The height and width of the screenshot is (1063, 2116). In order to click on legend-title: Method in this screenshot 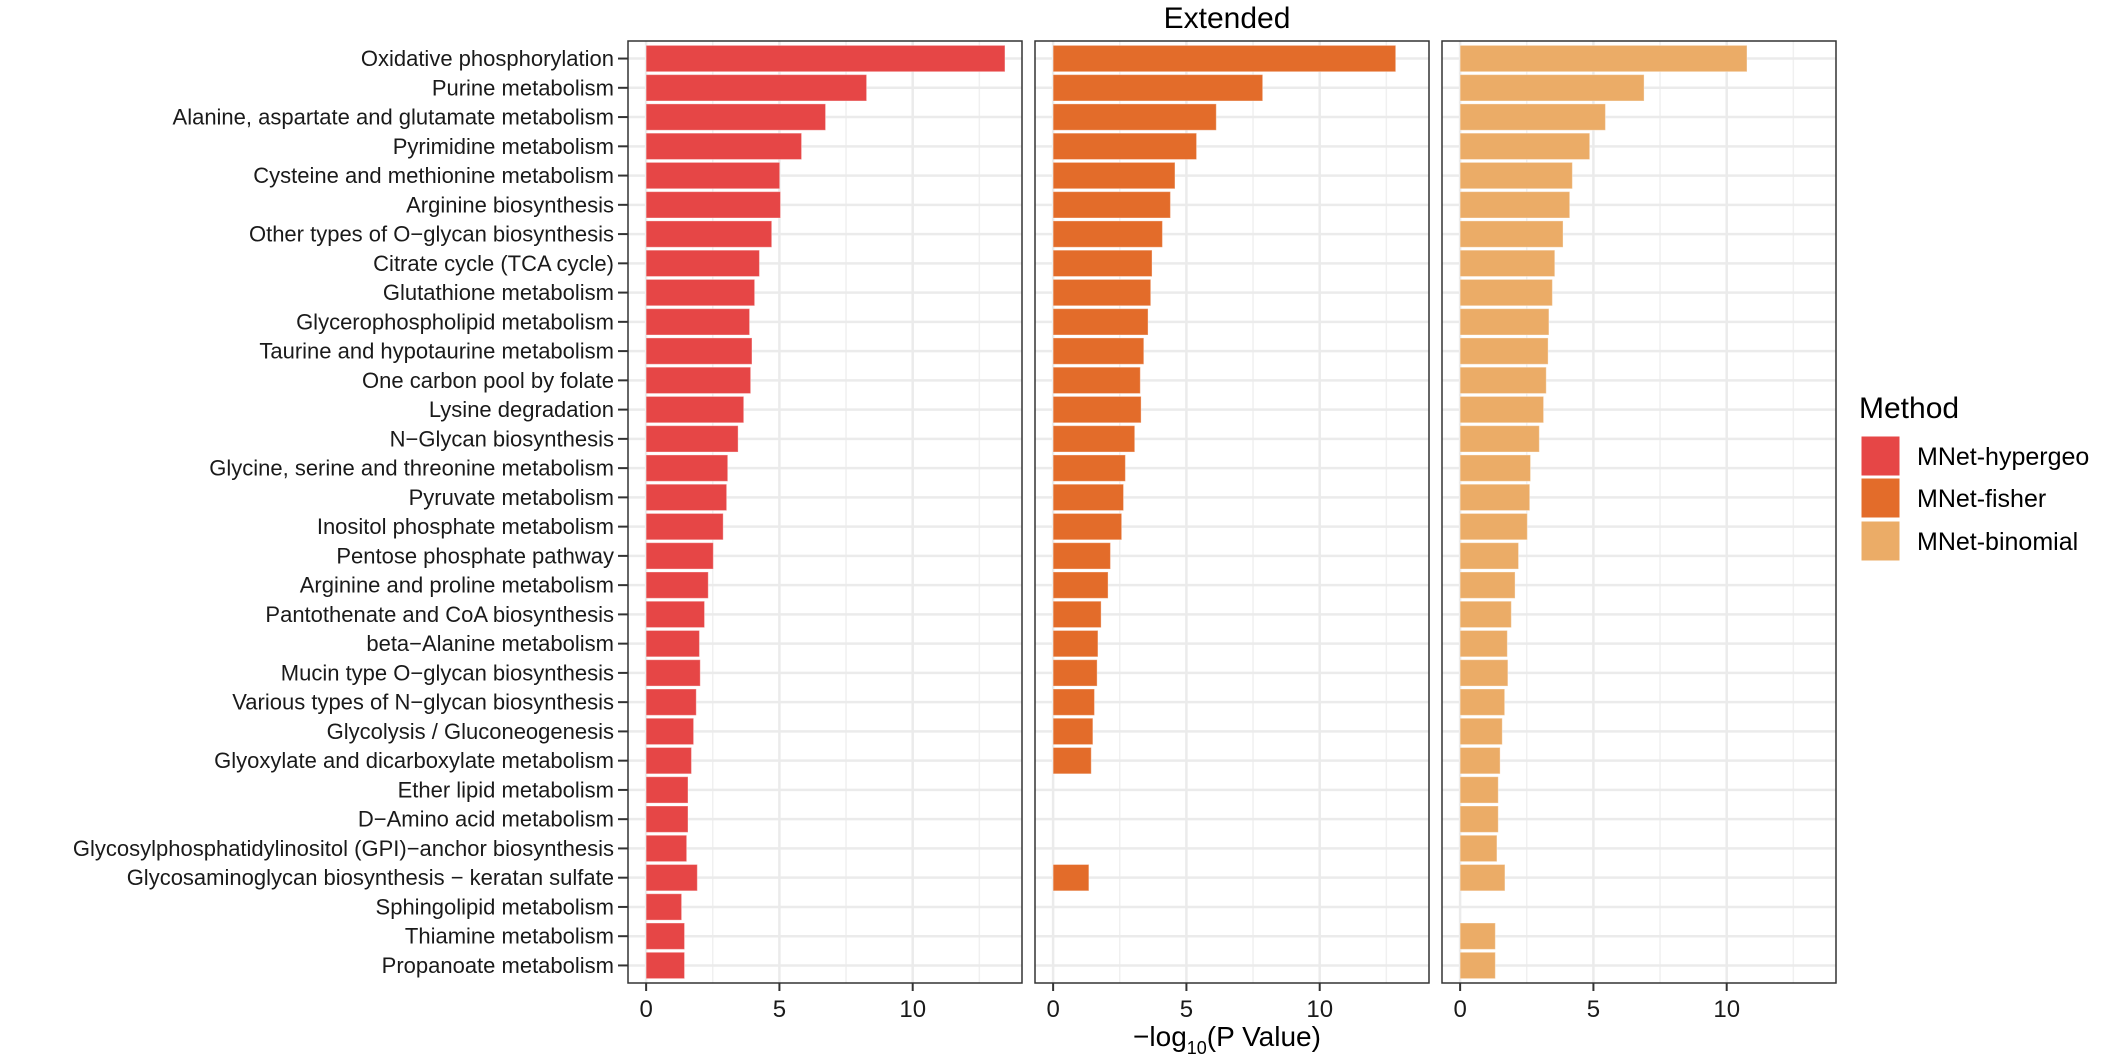, I will do `click(1909, 408)`.